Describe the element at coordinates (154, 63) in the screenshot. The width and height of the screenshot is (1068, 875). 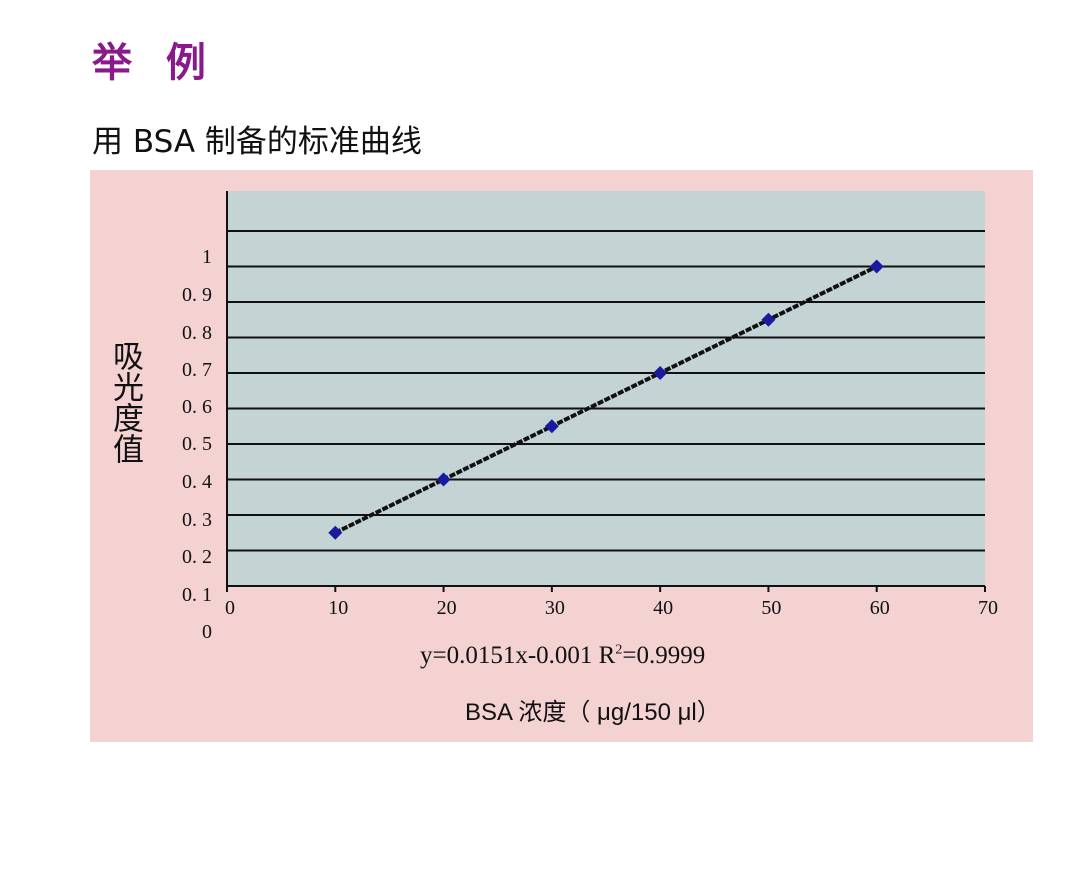
I see `slide-heading: 举 例` at that location.